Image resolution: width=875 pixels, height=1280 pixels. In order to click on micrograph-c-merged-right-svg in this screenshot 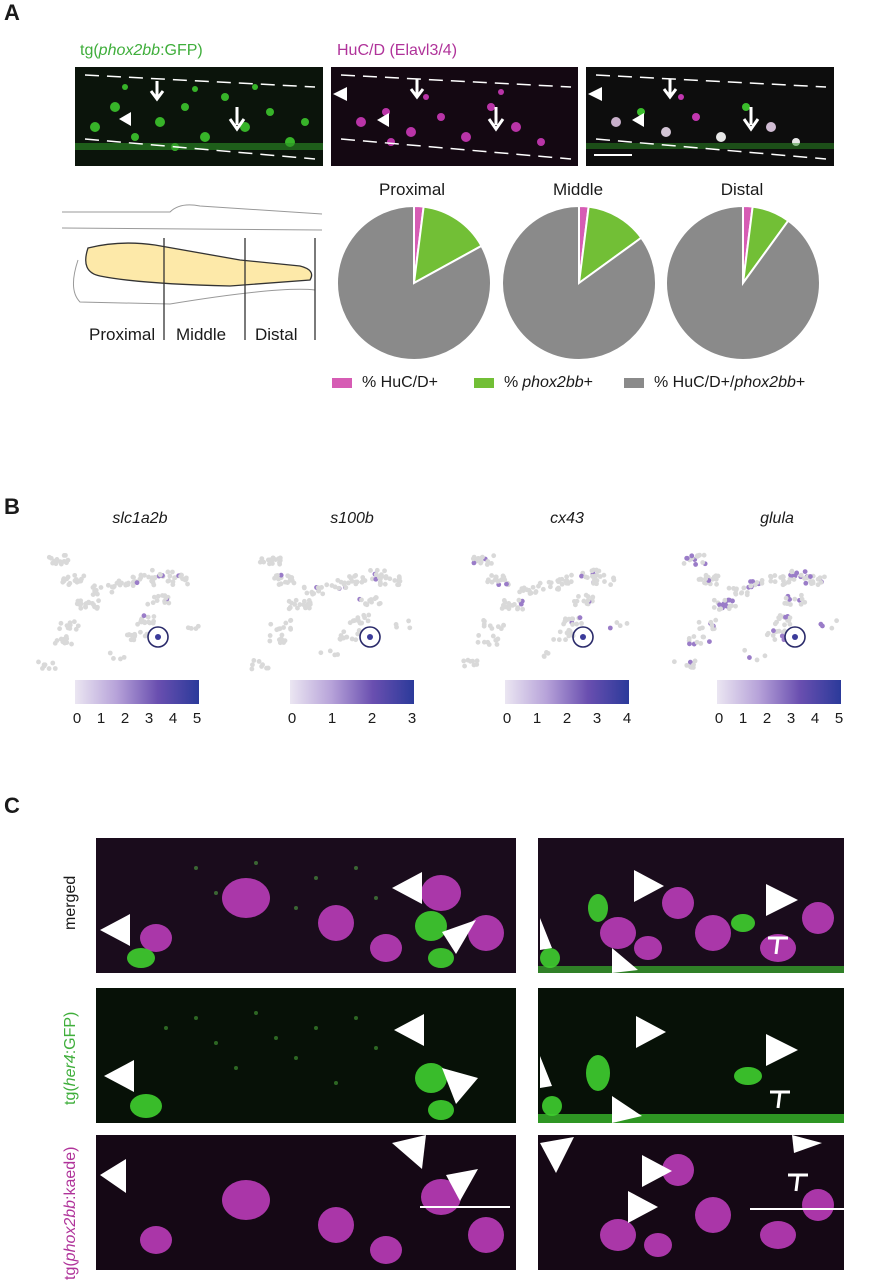, I will do `click(691, 921)`.